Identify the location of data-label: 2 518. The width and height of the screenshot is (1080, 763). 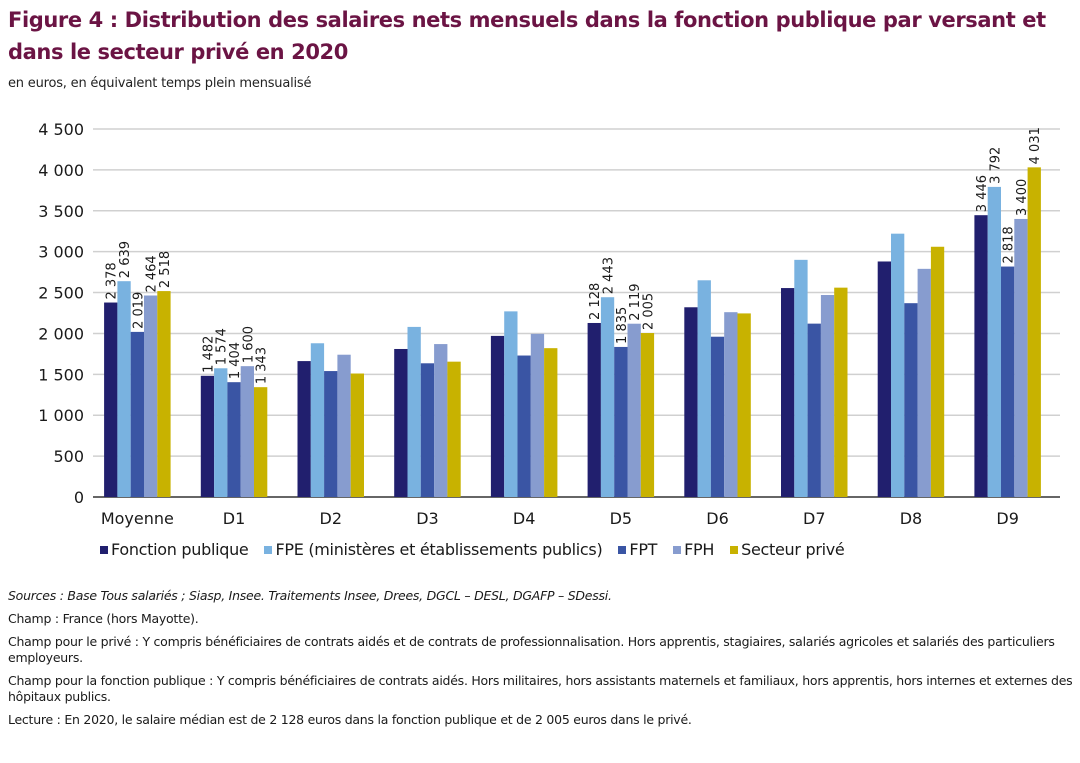
(165, 269).